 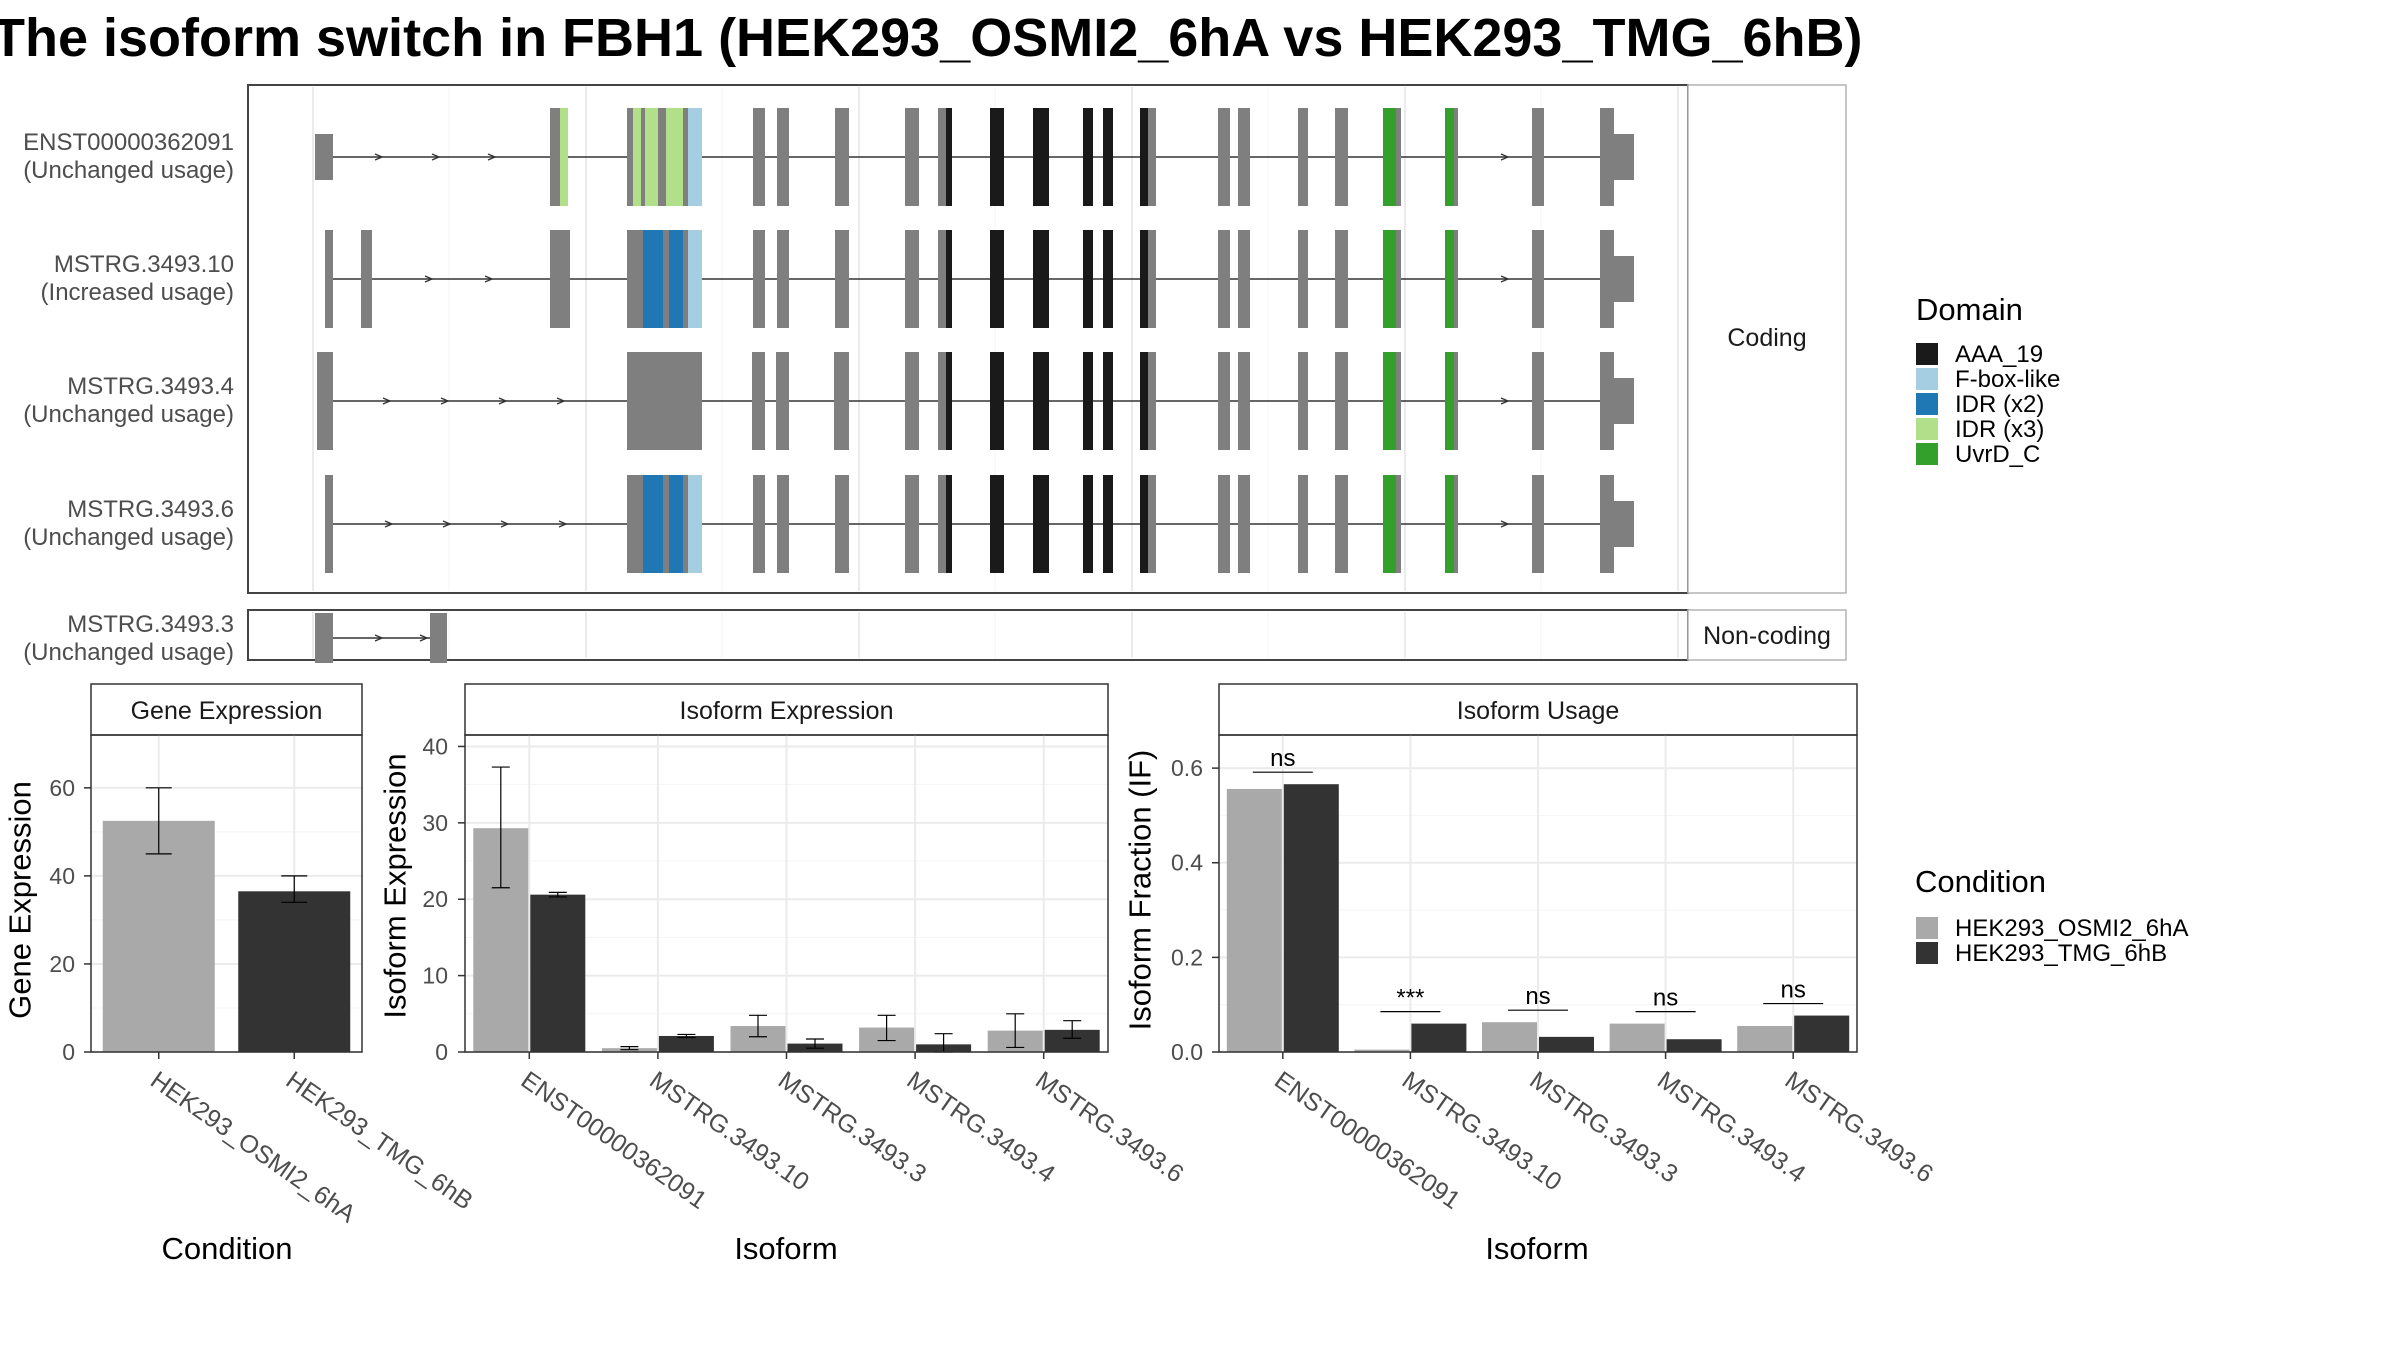 I want to click on y-axis-title: Gene Expression, so click(x=20, y=900).